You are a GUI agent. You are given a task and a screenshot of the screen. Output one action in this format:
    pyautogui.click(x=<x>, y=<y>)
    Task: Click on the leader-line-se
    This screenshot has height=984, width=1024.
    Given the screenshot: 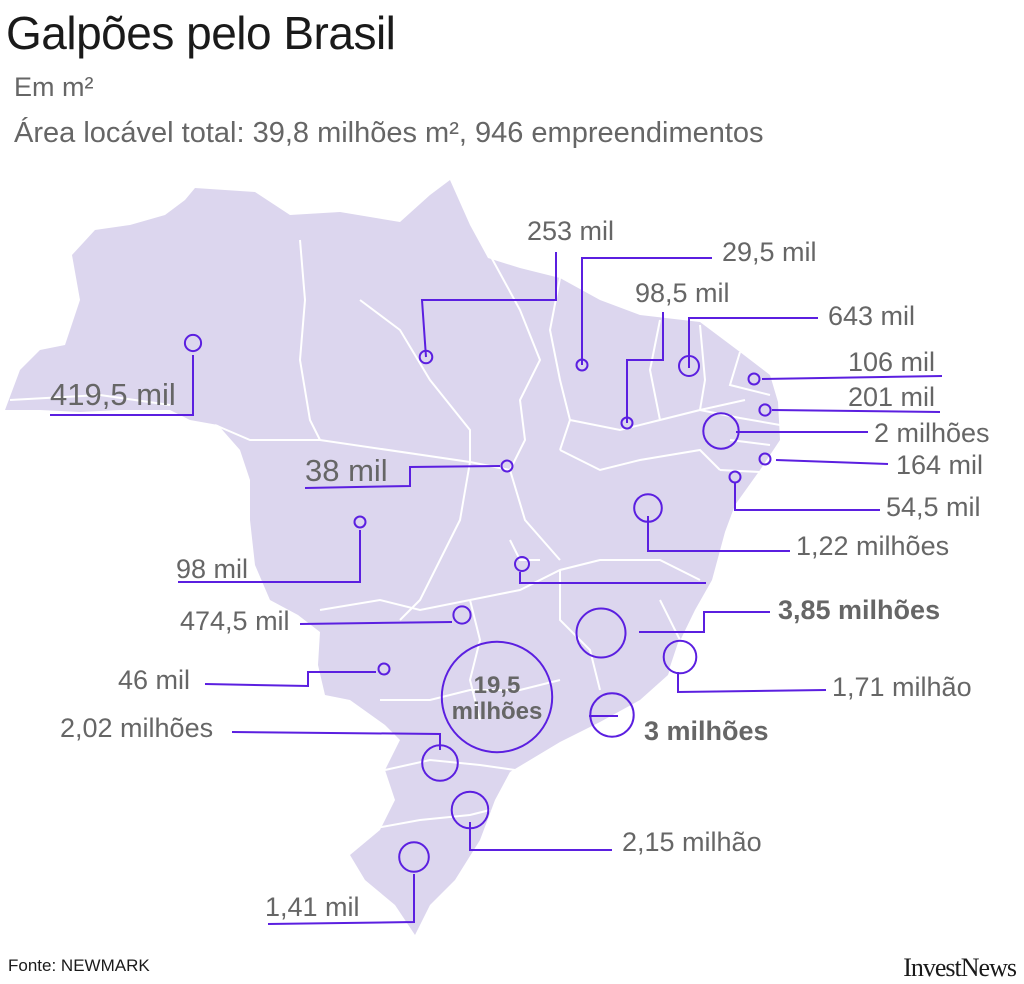 What is the action you would take?
    pyautogui.click(x=807, y=496)
    